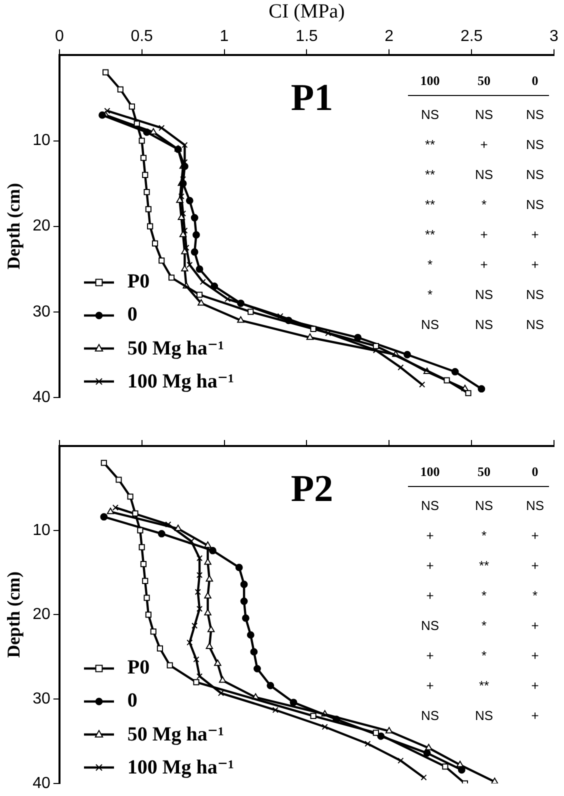 The width and height of the screenshot is (564, 796). I want to click on x-tick-label: 2.5, so click(471, 37).